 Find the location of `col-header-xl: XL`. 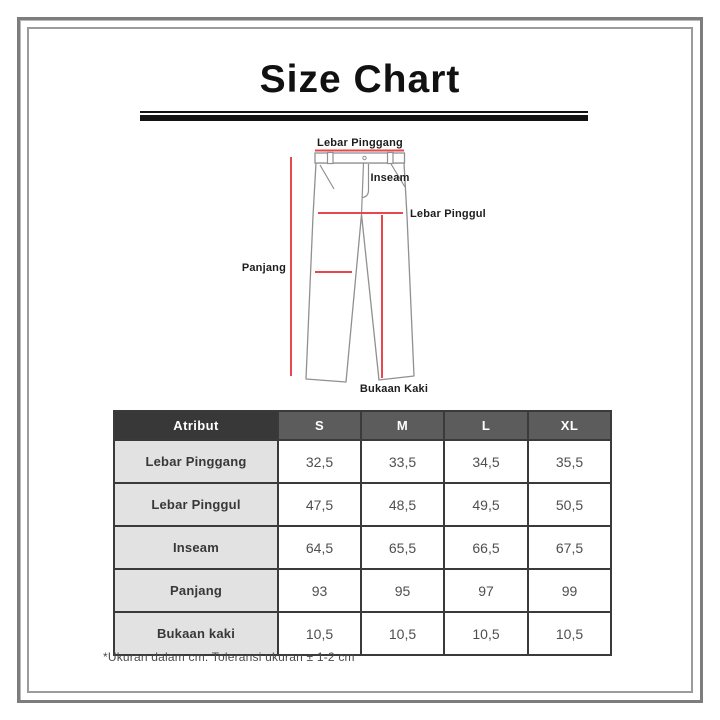

col-header-xl: XL is located at coordinates (569, 425).